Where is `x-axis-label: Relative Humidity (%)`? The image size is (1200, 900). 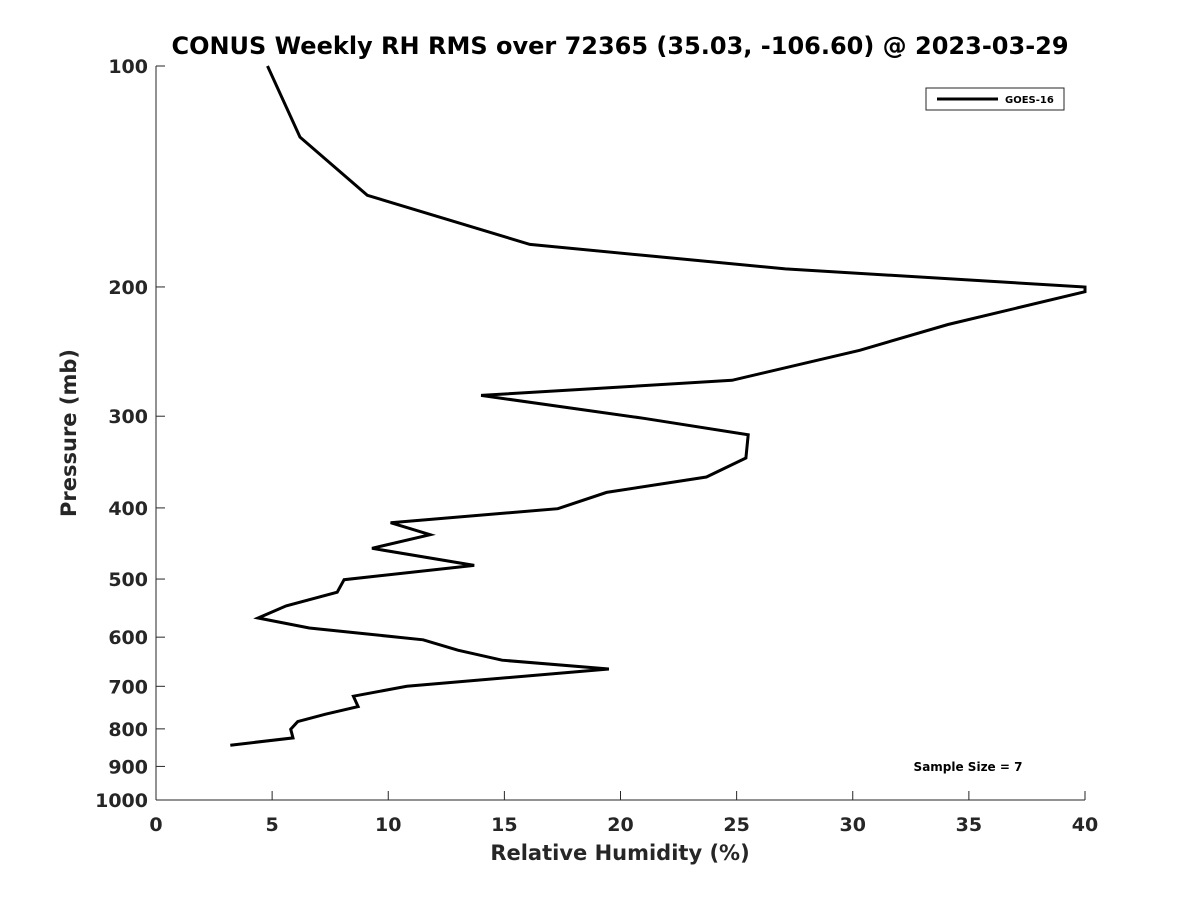
x-axis-label: Relative Humidity (%) is located at coordinates (619, 853).